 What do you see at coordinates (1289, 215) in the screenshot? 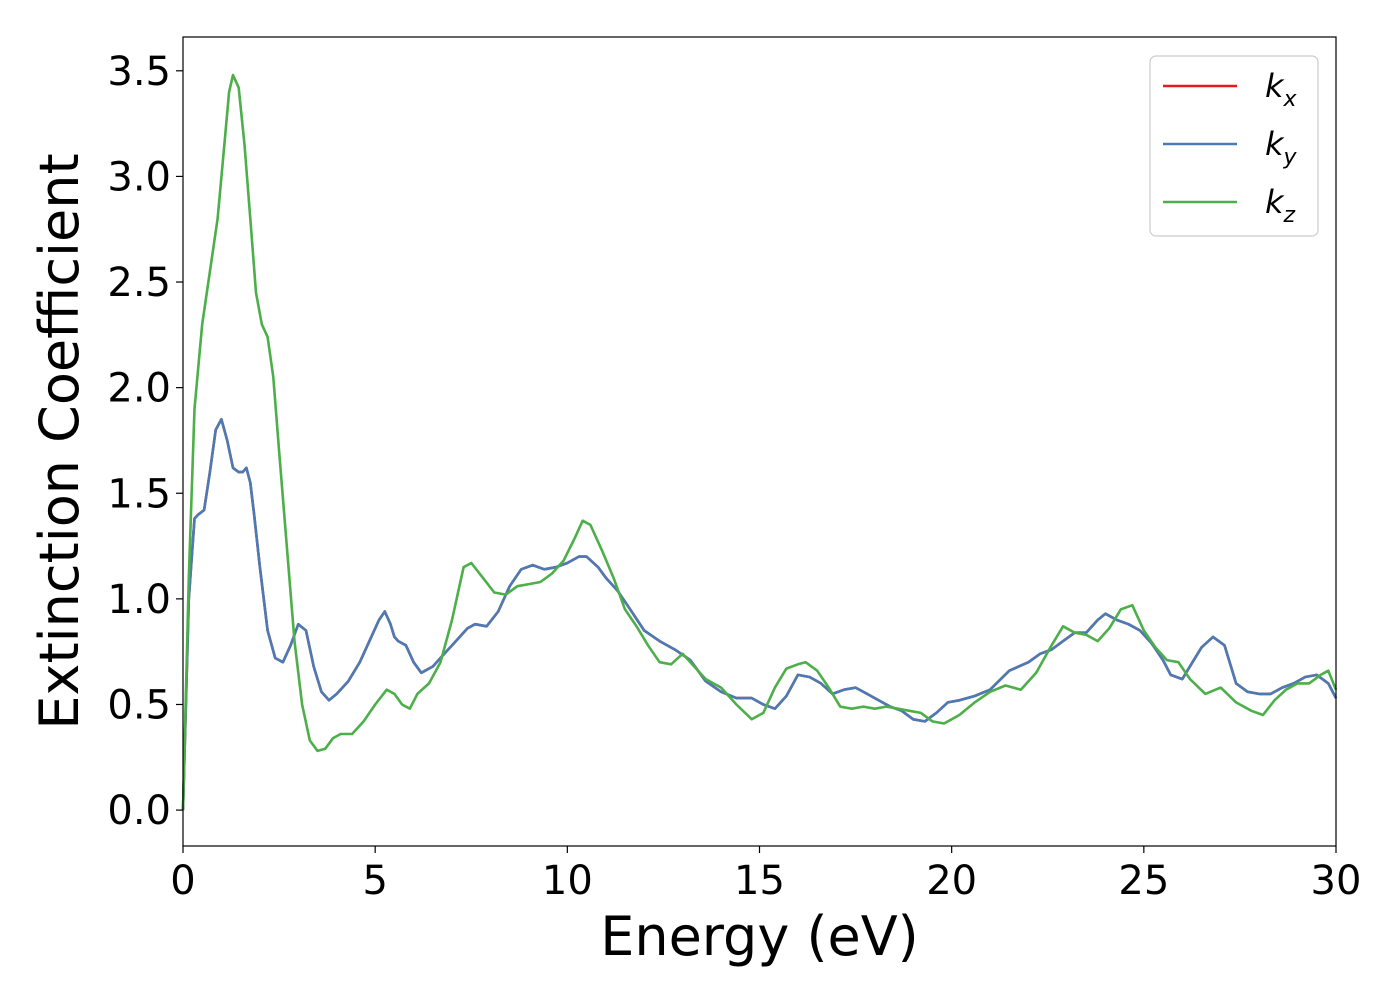
I see `legend-subscript: z` at bounding box center [1289, 215].